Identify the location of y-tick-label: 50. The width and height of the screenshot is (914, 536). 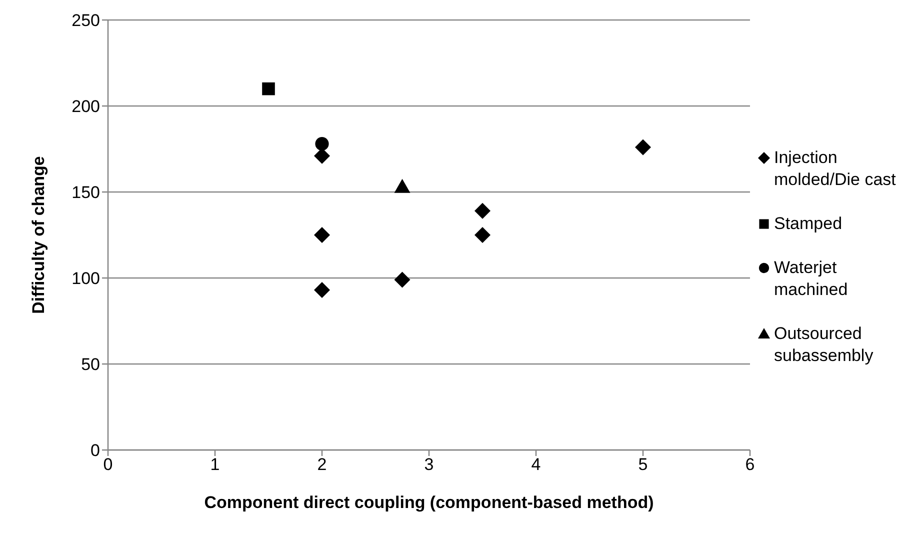
(90, 364).